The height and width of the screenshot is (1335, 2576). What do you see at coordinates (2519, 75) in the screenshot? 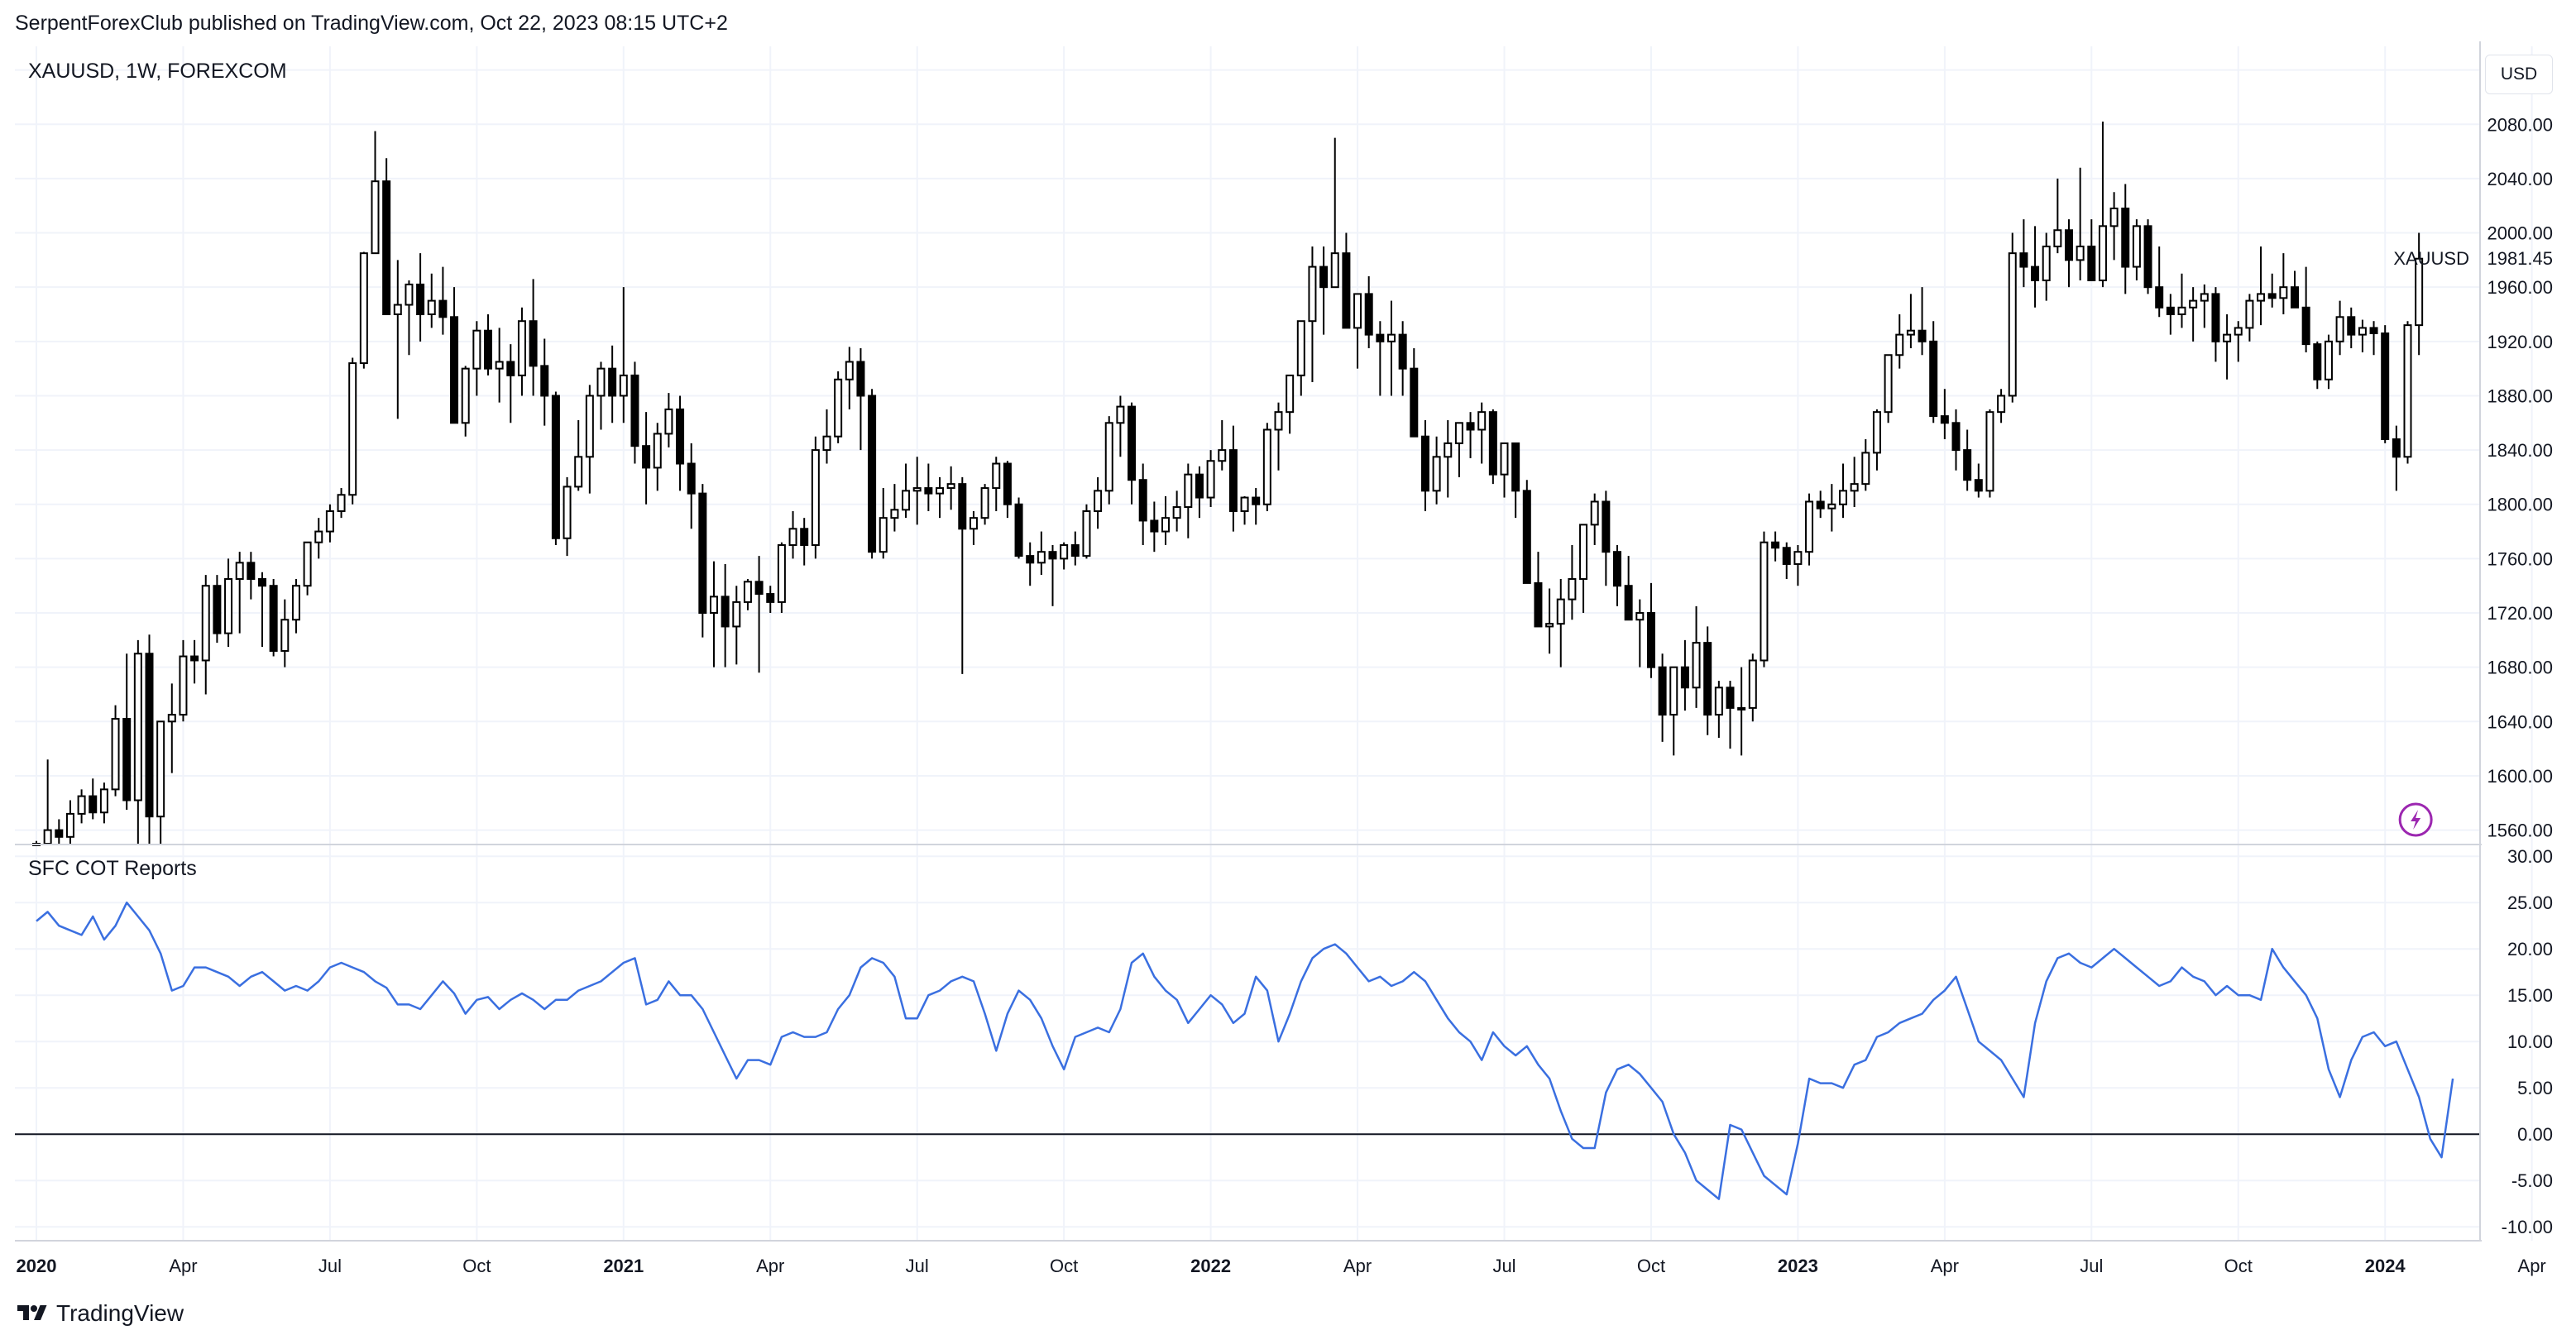
I see `currency-button: USD` at bounding box center [2519, 75].